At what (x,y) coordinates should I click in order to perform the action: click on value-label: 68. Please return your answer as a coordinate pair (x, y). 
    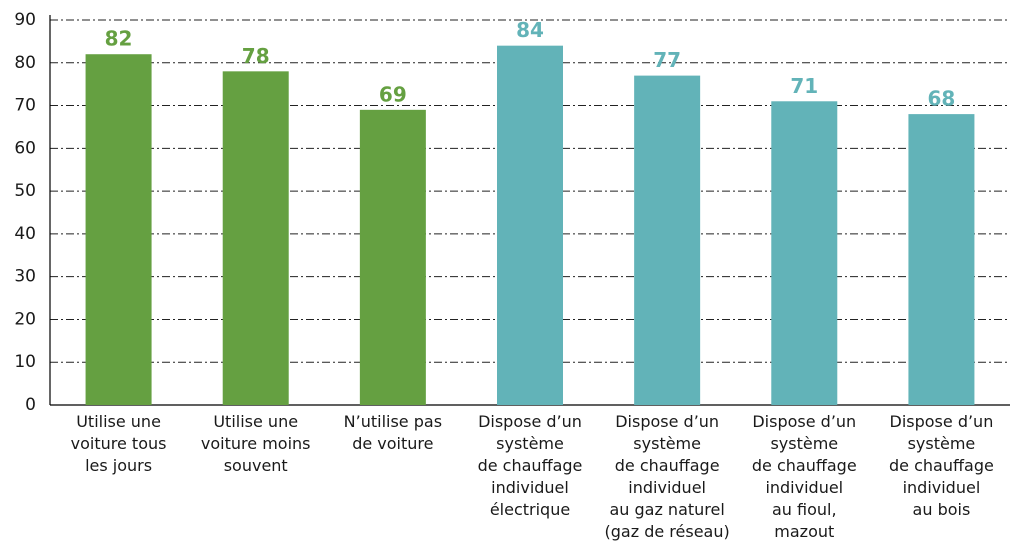
    Looking at the image, I should click on (942, 99).